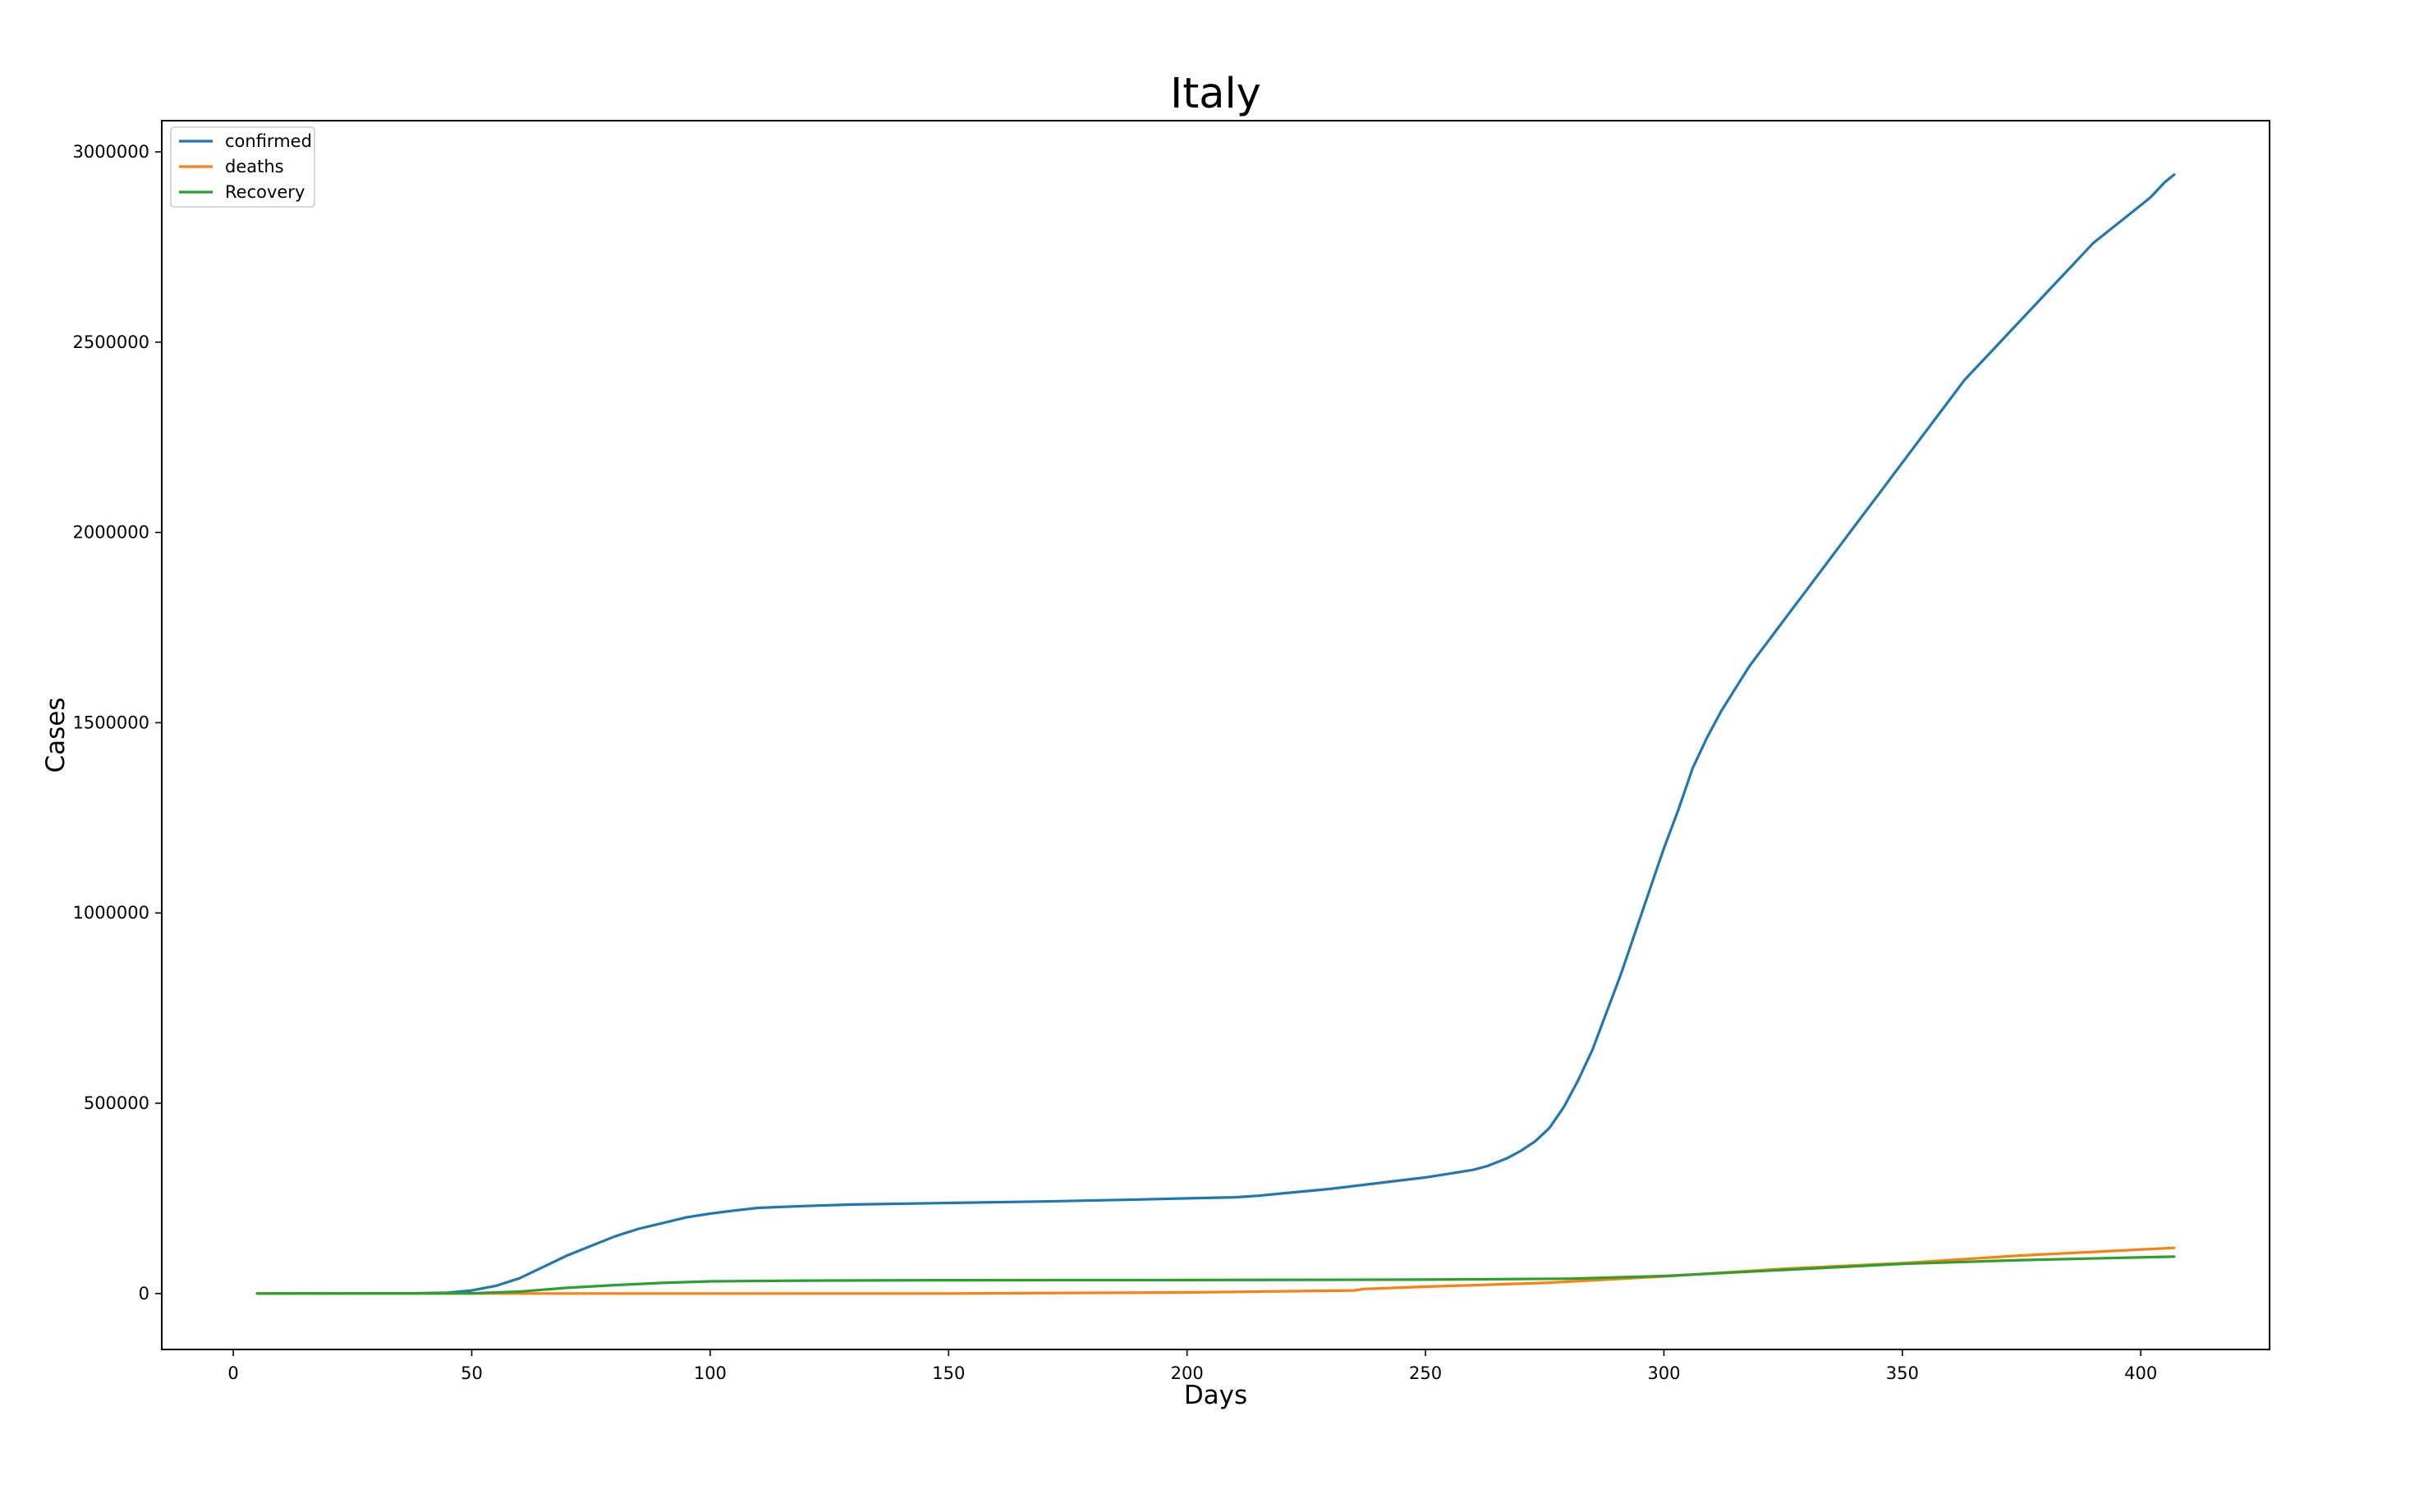 This screenshot has height=1512, width=2419. I want to click on x-tick-label: 200, so click(1187, 1373).